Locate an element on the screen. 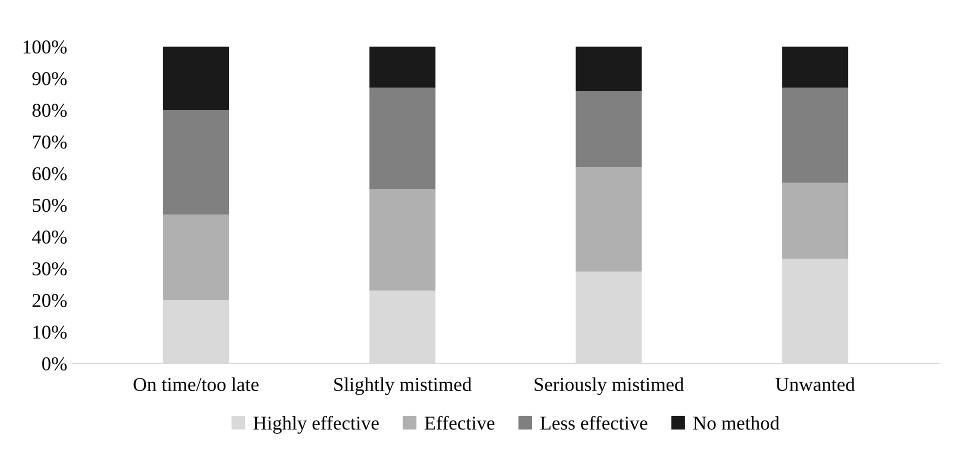  y-tick-label: 20% is located at coordinates (49, 301).